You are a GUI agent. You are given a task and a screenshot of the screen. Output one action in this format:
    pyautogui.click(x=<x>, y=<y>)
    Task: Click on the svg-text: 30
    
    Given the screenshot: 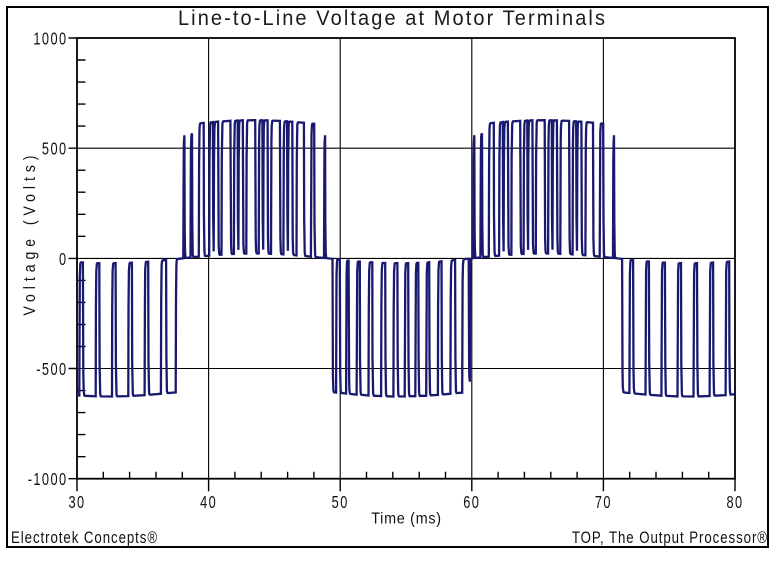 What is the action you would take?
    pyautogui.click(x=76, y=503)
    